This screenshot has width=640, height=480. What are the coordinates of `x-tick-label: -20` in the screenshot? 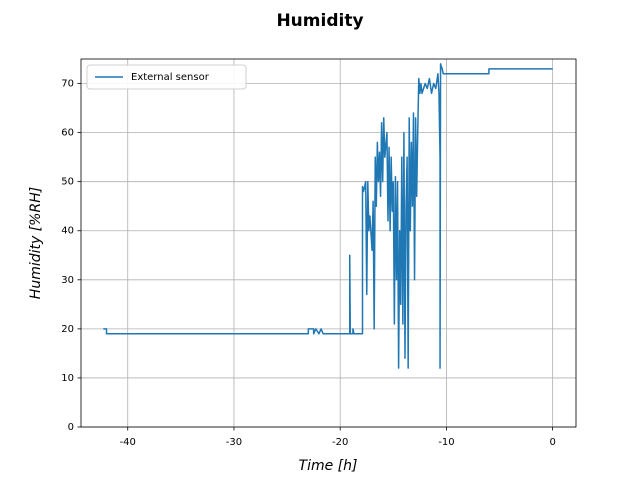 It's located at (340, 442).